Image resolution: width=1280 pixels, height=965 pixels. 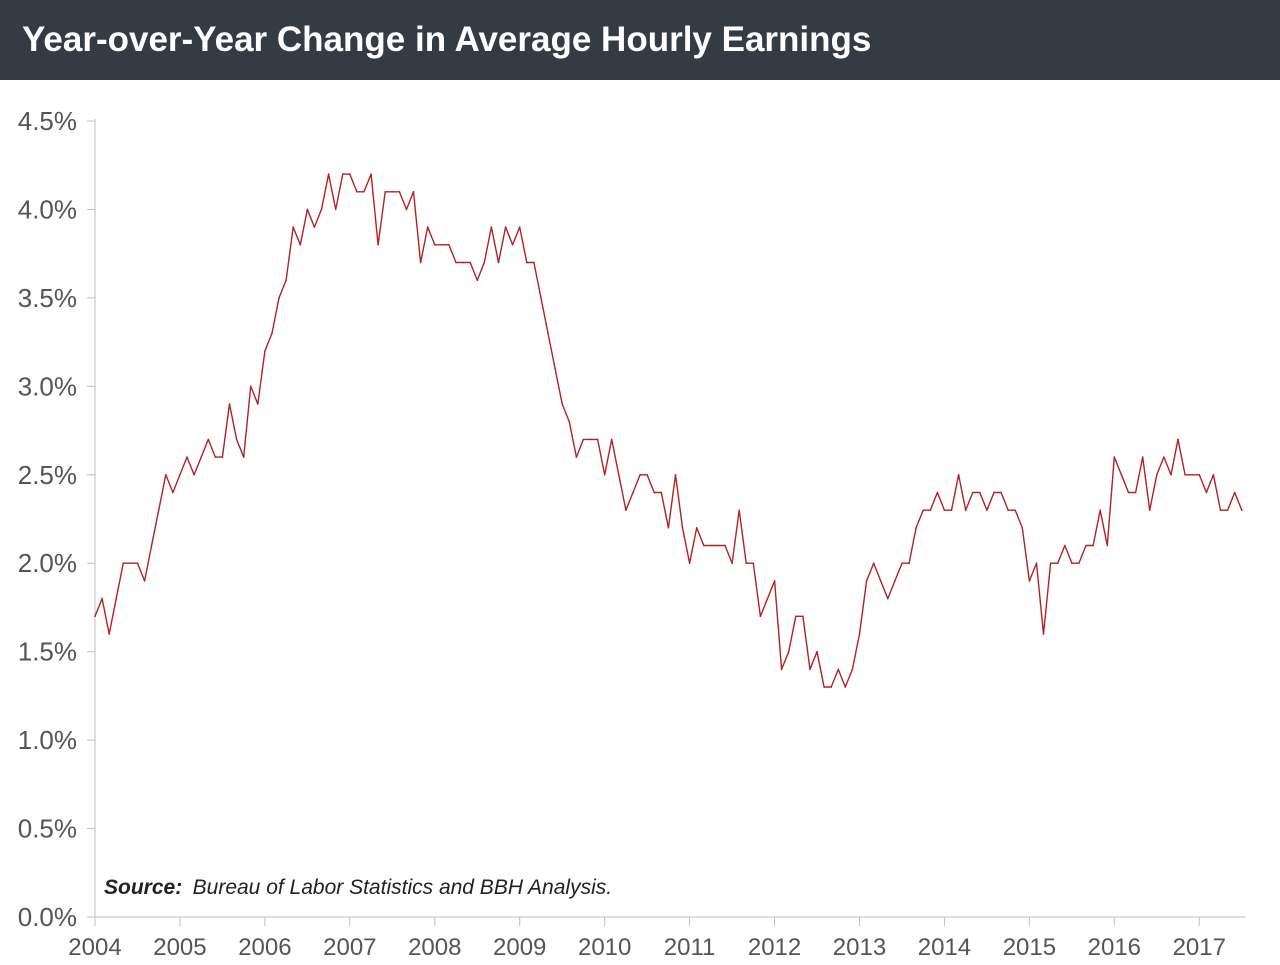 I want to click on y-tick-label: 4.5%, so click(x=47, y=121).